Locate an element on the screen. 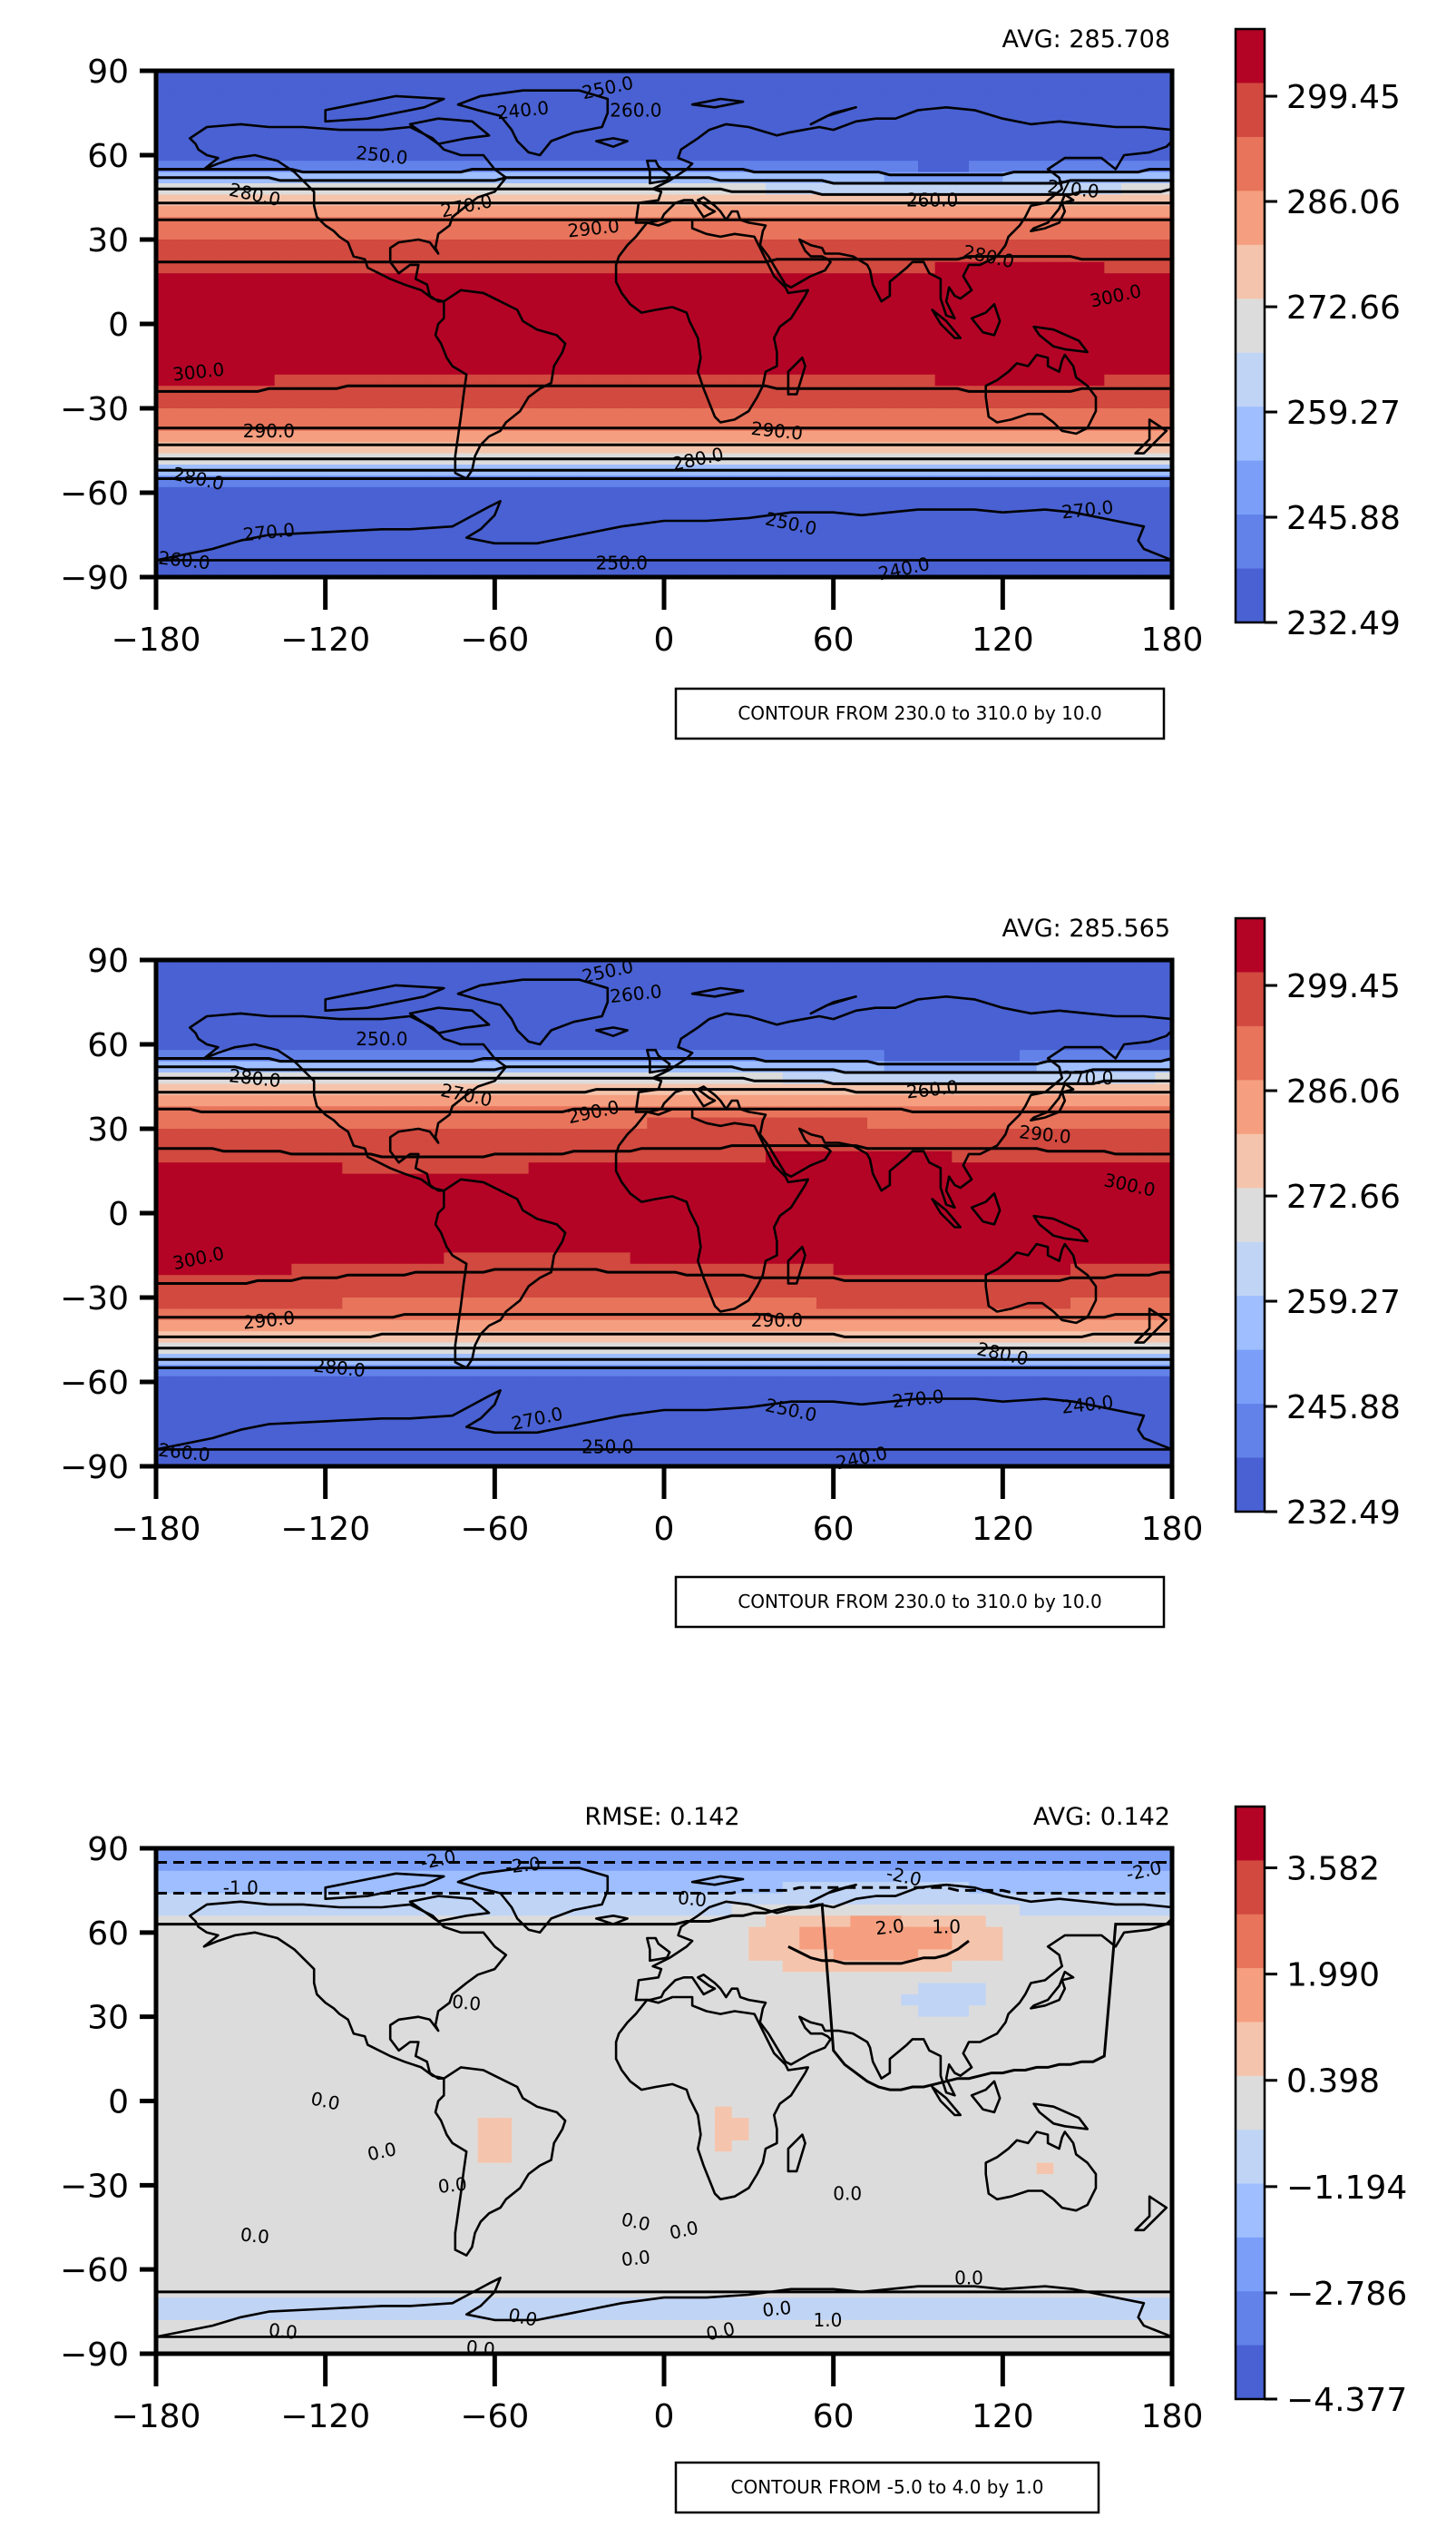 The image size is (1456, 2527). colorbar-tick-label: 245.88 is located at coordinates (1344, 518).